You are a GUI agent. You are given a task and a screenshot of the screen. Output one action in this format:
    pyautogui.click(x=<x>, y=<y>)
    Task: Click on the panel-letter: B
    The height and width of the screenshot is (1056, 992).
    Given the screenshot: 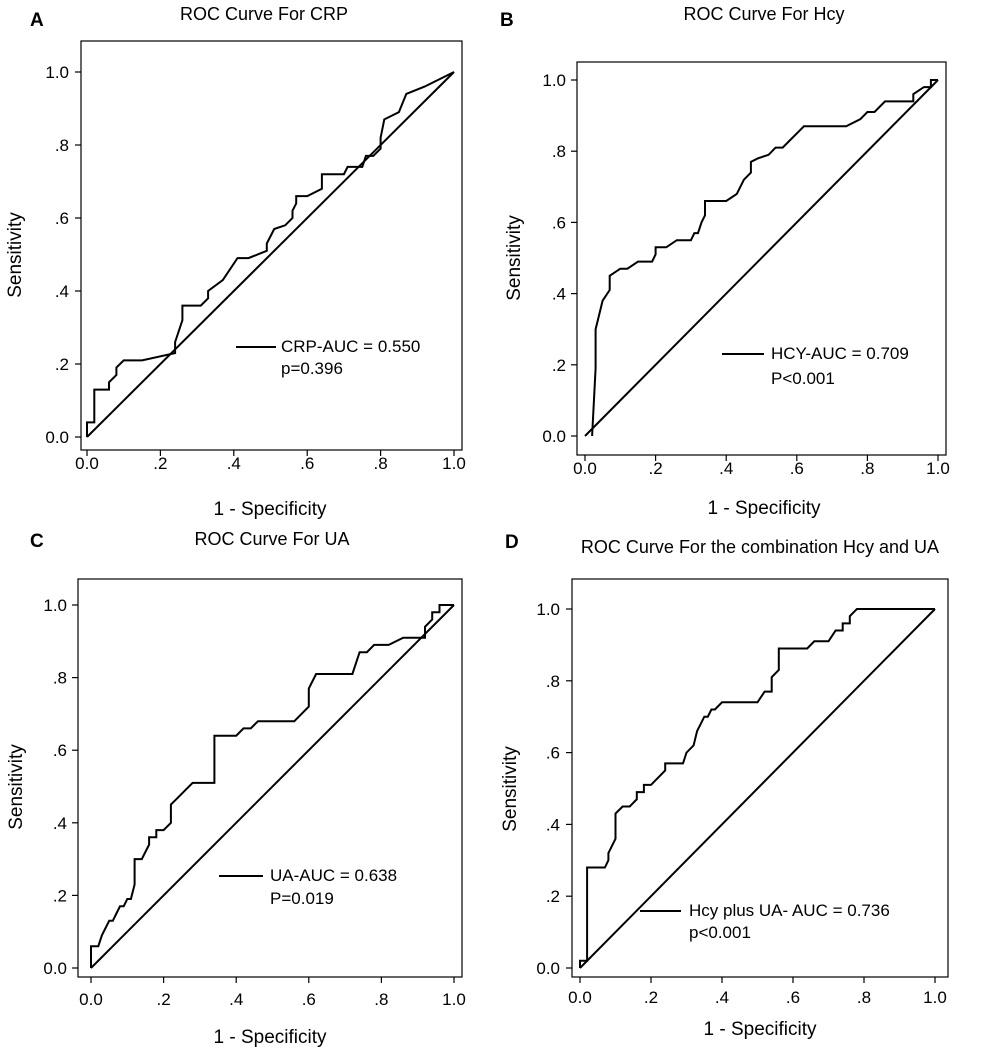 What is the action you would take?
    pyautogui.click(x=507, y=20)
    